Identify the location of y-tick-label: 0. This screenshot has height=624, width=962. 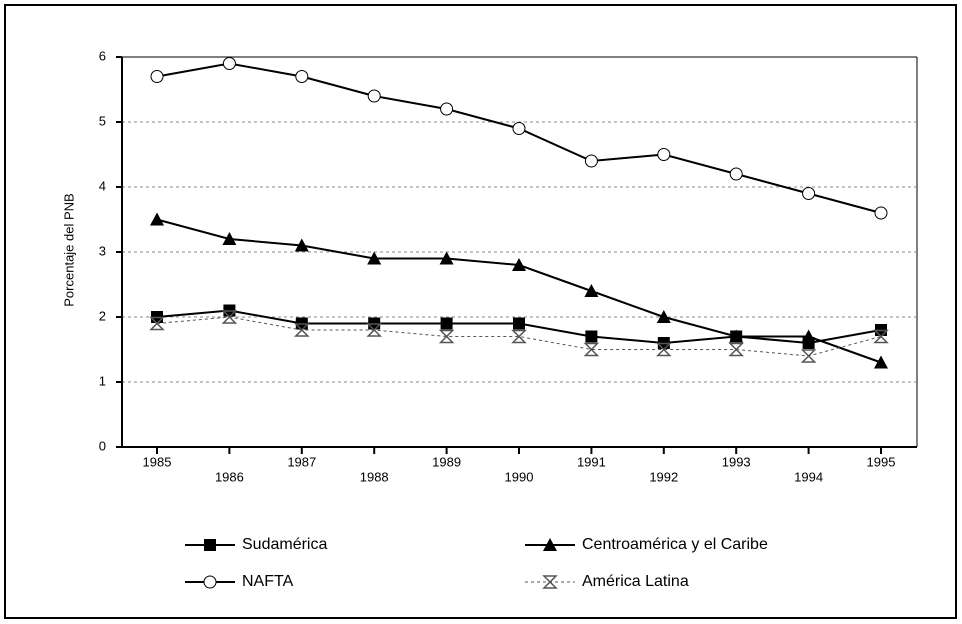
(102, 445).